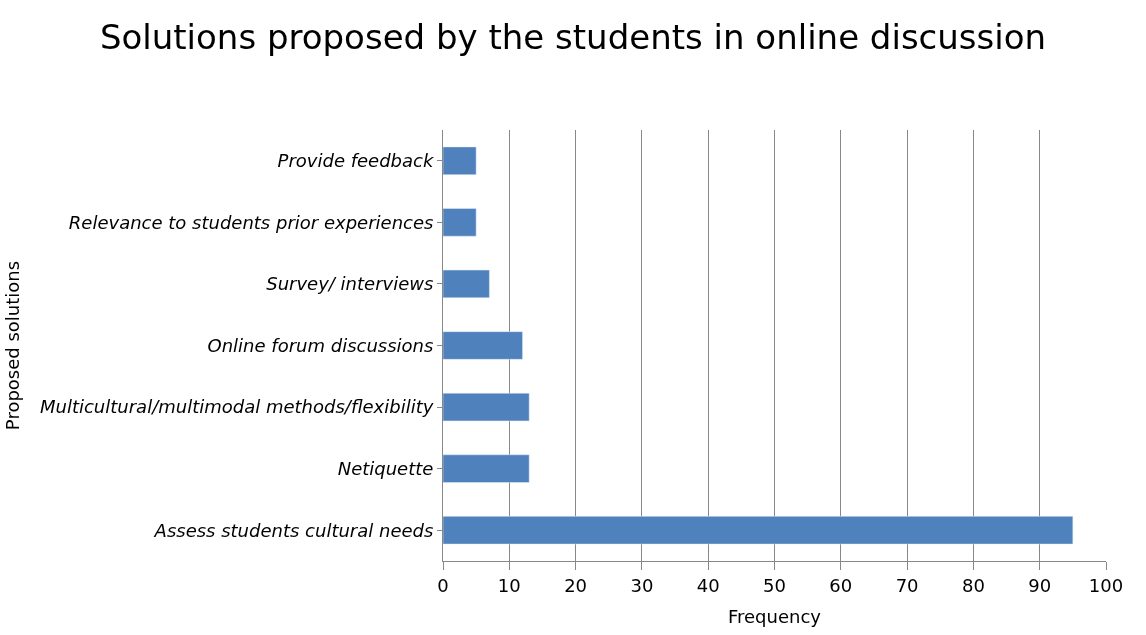 Image resolution: width=1146 pixels, height=635 pixels. I want to click on x-tick-label: 0, so click(443, 585).